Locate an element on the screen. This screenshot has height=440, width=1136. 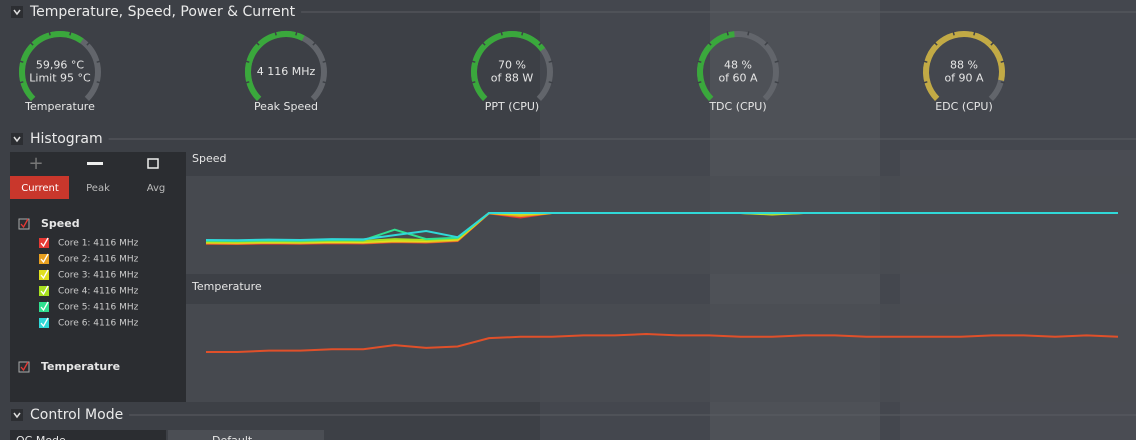
gauge-value: of 88 W is located at coordinates (512, 78).